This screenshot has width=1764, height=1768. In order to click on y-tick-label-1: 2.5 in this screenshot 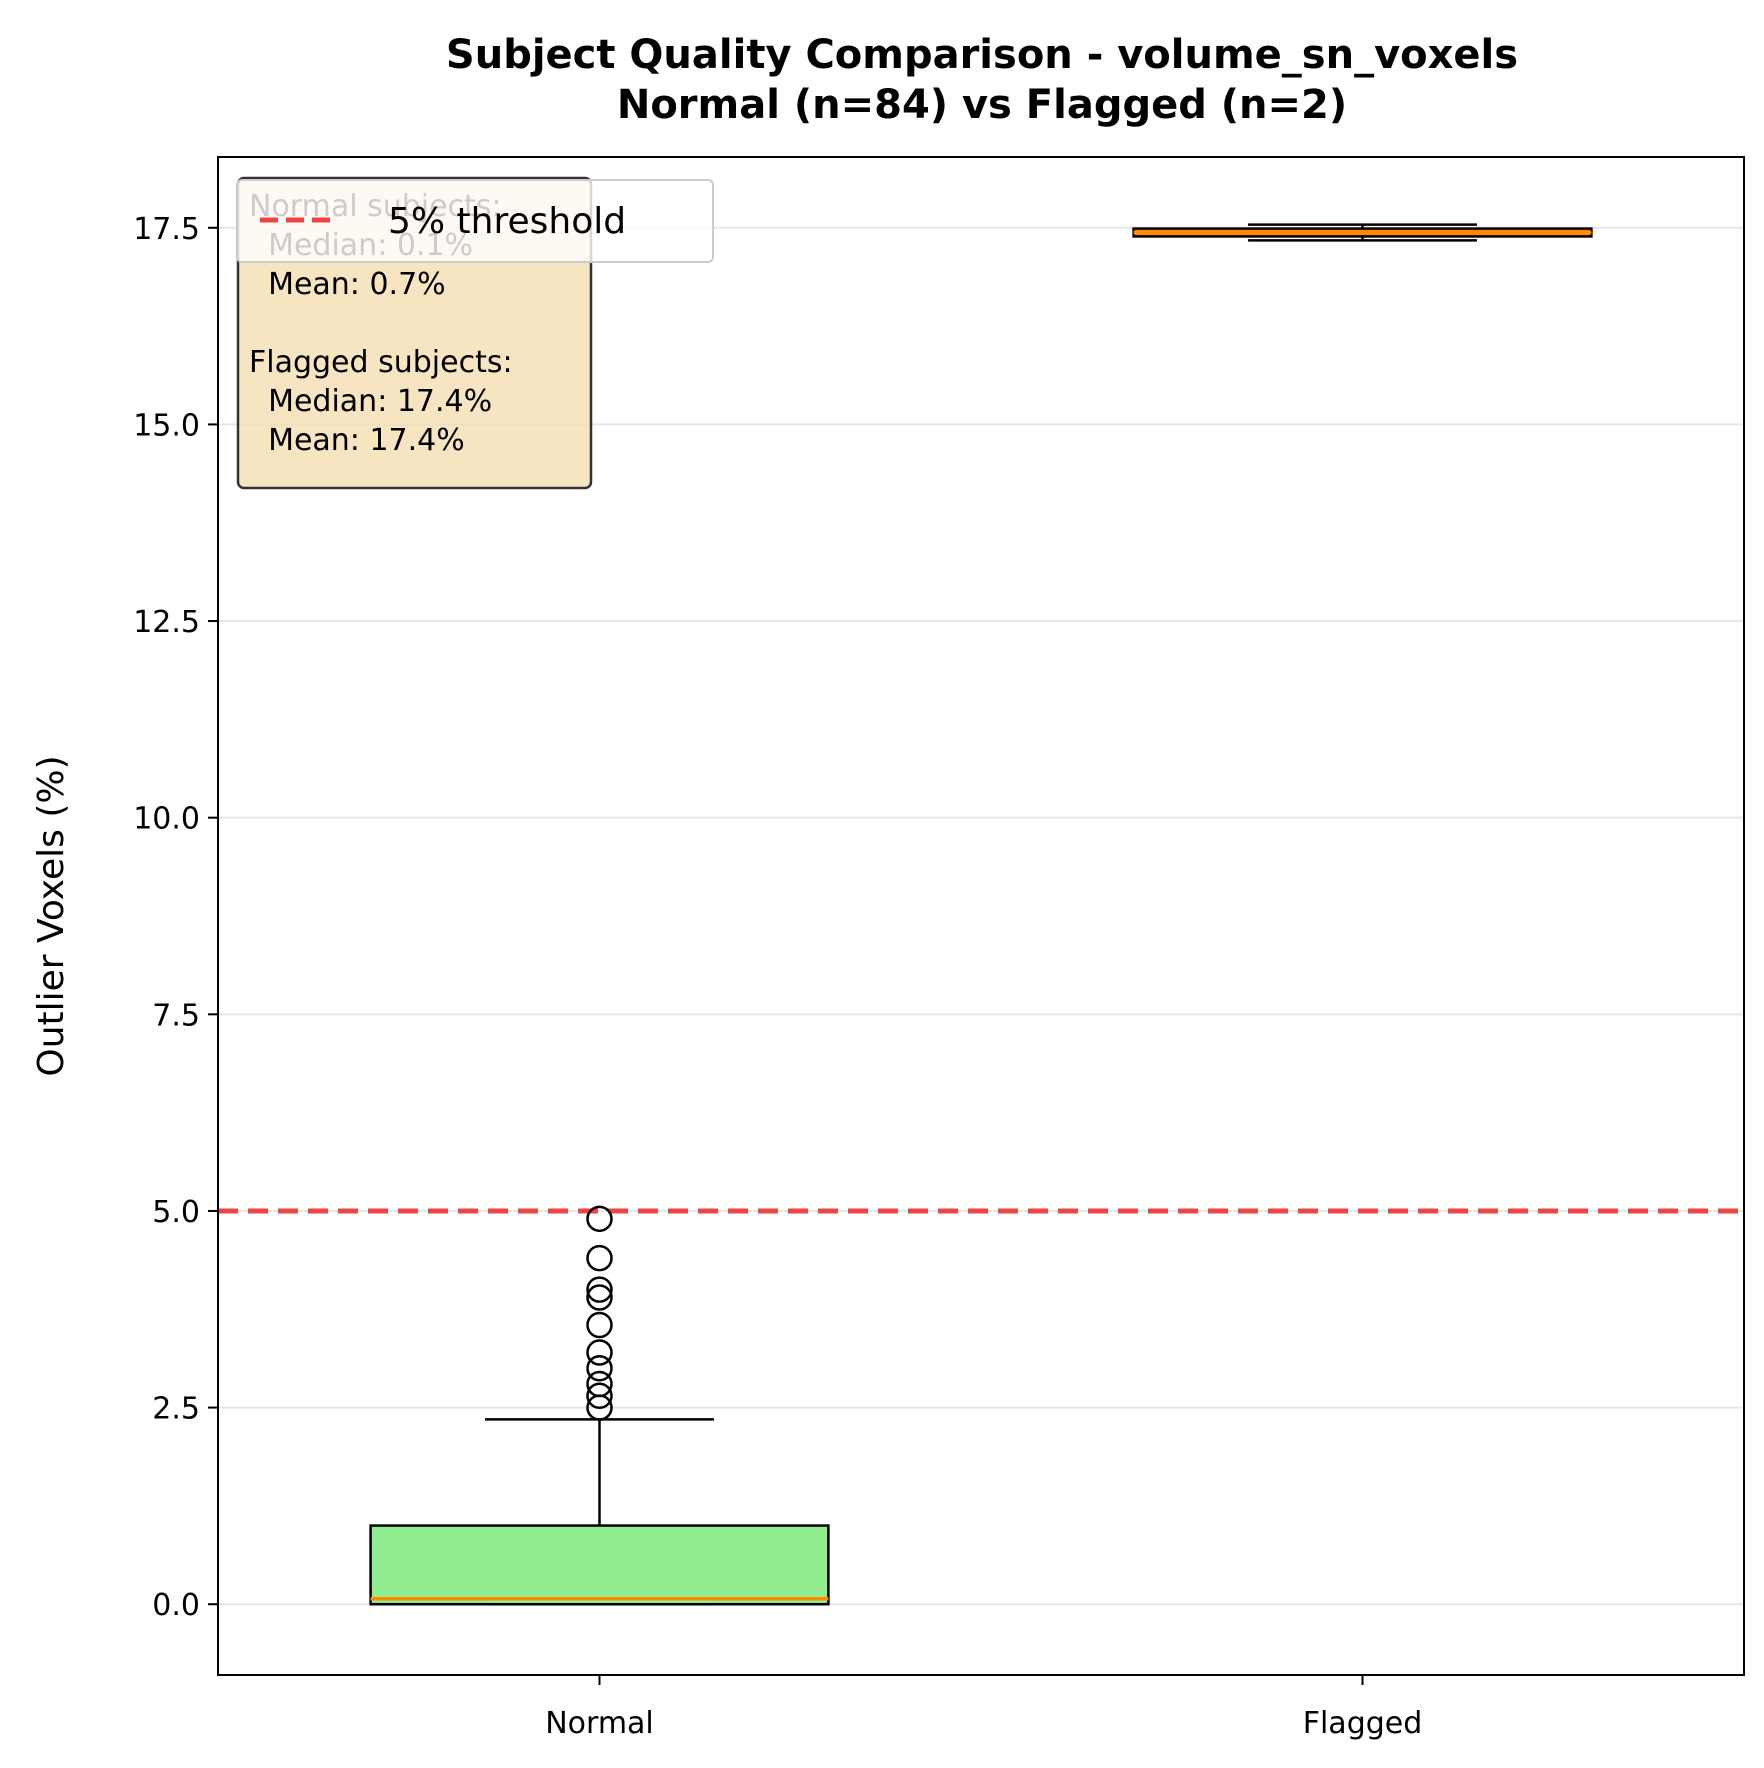, I will do `click(176, 1409)`.